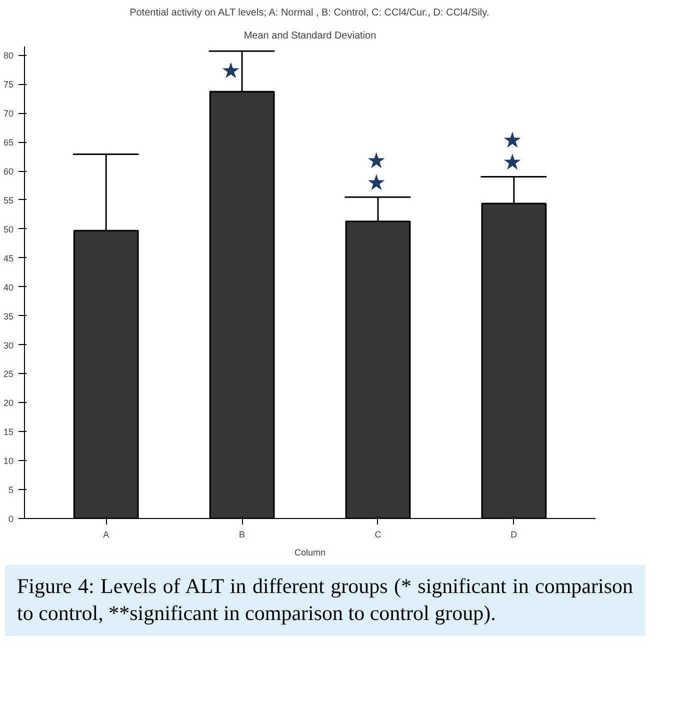  Describe the element at coordinates (310, 13) in the screenshot. I see `chart-title: Potential activity on ALT levels; A: Normal , B: Control, C: CCl4/Cur., D: CCl4/Sily.` at that location.